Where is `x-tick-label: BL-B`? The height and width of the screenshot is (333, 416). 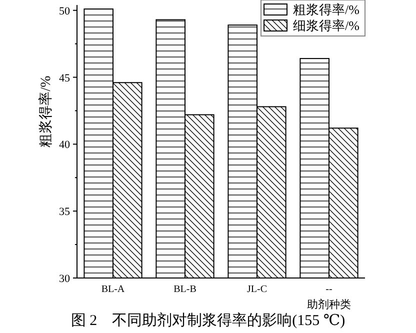
x-tick-label: BL-B is located at coordinates (185, 289).